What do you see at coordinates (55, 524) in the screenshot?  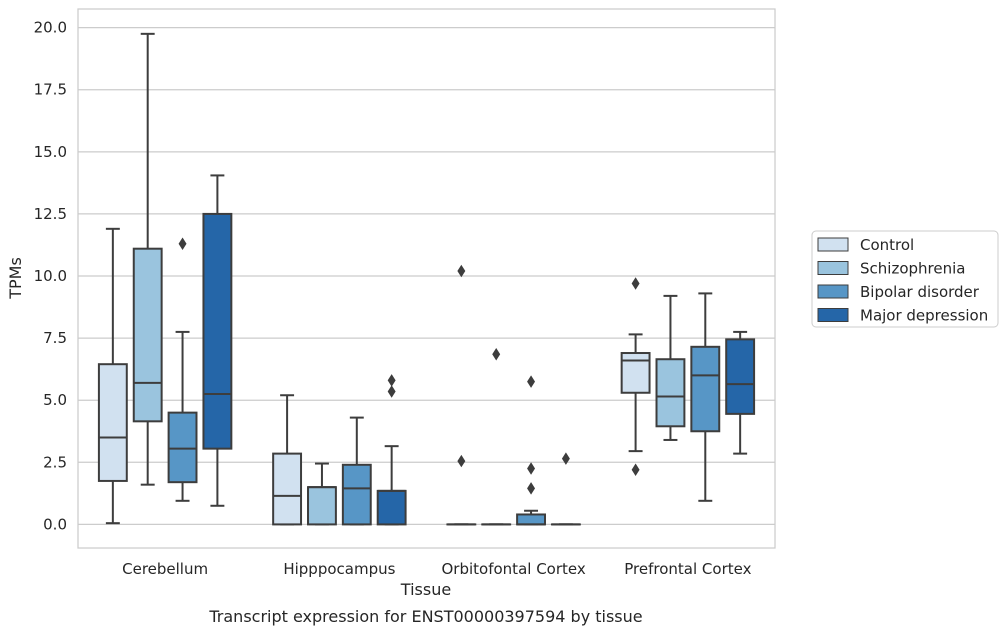 I see `y-tick-label: 0.0` at bounding box center [55, 524].